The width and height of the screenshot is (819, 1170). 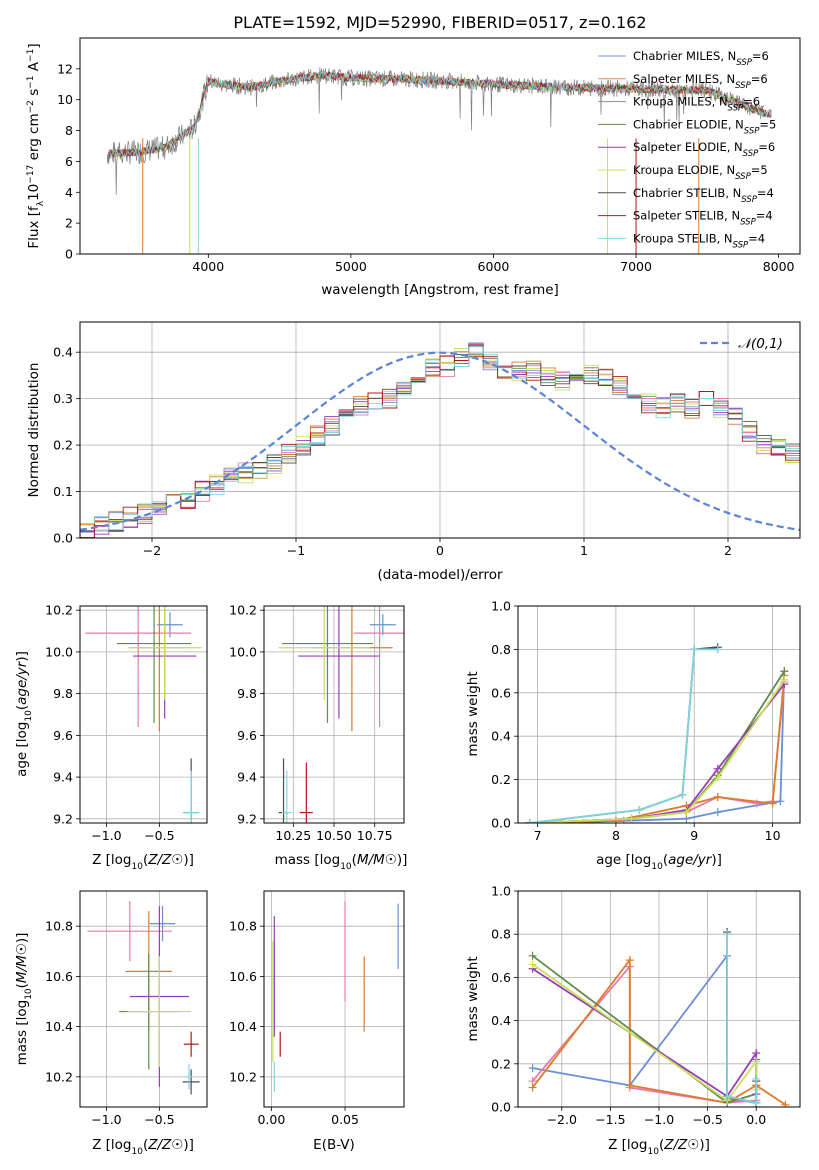 I want to click on x-tick-label: −2.0, so click(x=562, y=1119).